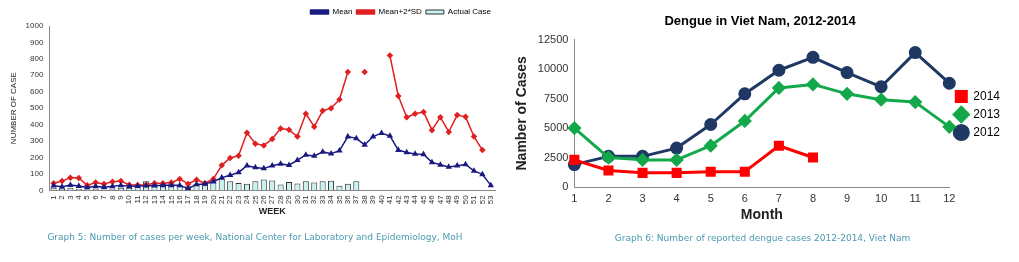  I want to click on x-tick-label: 42, so click(398, 199).